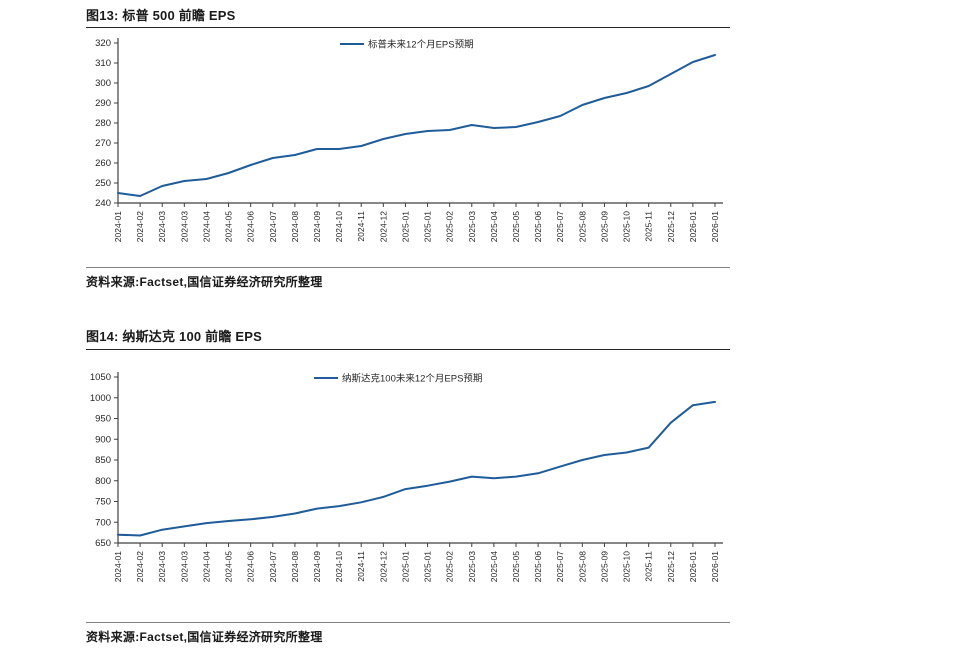 The image size is (957, 663). Describe the element at coordinates (408, 622) in the screenshot. I see `figure-14-source-rule` at that location.